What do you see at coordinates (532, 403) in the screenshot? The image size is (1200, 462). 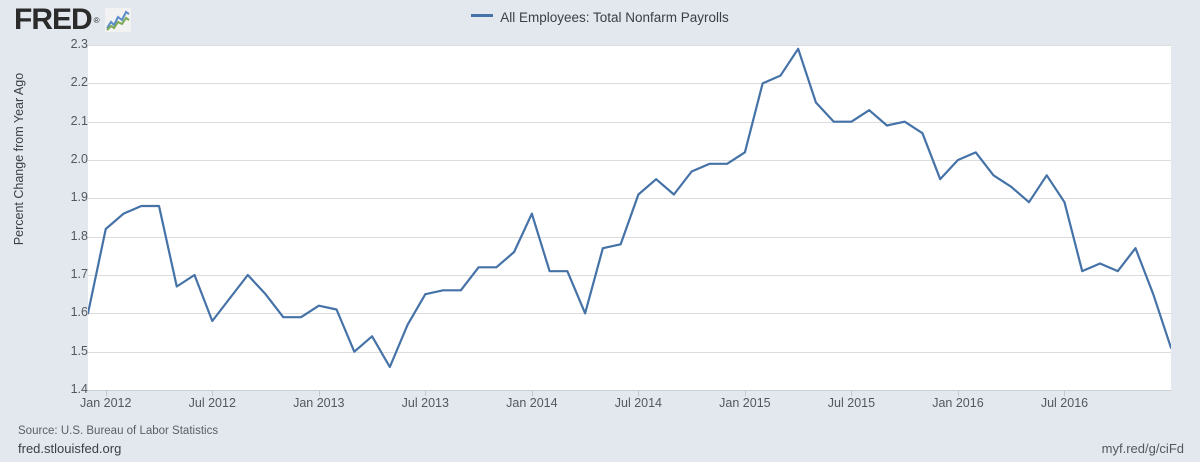 I see `x-tick-label: Jan 2014` at bounding box center [532, 403].